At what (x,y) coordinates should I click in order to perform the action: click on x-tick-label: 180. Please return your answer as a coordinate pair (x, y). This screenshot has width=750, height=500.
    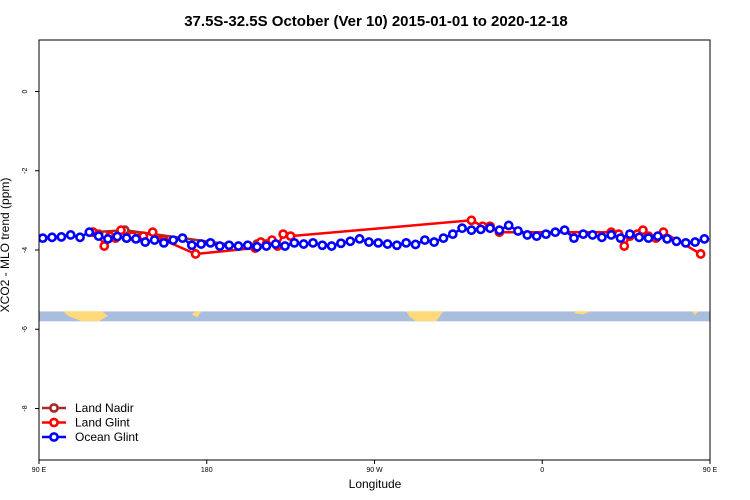
    Looking at the image, I should click on (207, 470).